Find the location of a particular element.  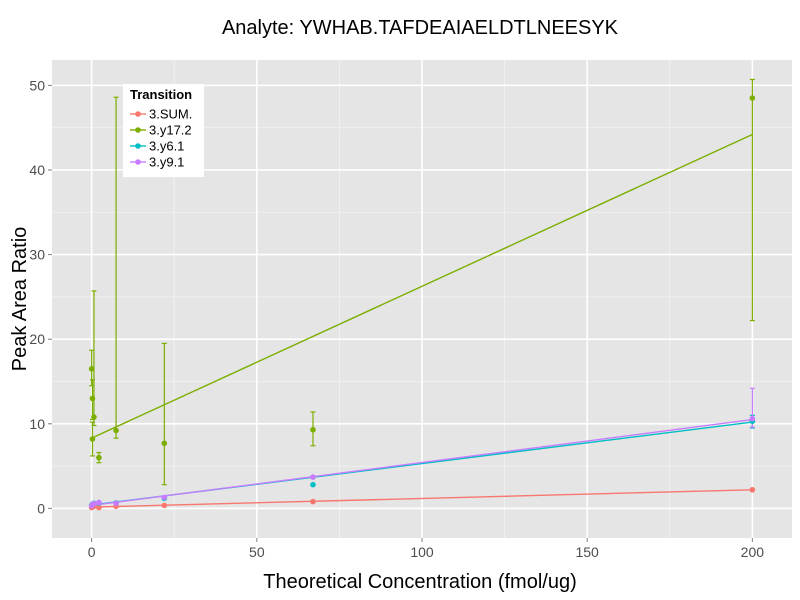

y-axis-title: Peak Area Ratio is located at coordinates (20, 299).